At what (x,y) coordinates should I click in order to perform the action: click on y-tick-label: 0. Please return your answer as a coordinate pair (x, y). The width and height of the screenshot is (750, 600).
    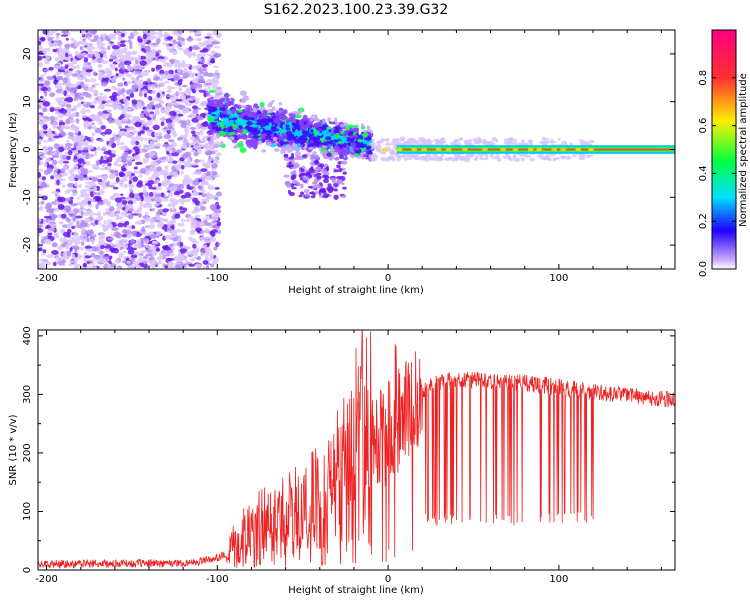
    Looking at the image, I should click on (27, 570).